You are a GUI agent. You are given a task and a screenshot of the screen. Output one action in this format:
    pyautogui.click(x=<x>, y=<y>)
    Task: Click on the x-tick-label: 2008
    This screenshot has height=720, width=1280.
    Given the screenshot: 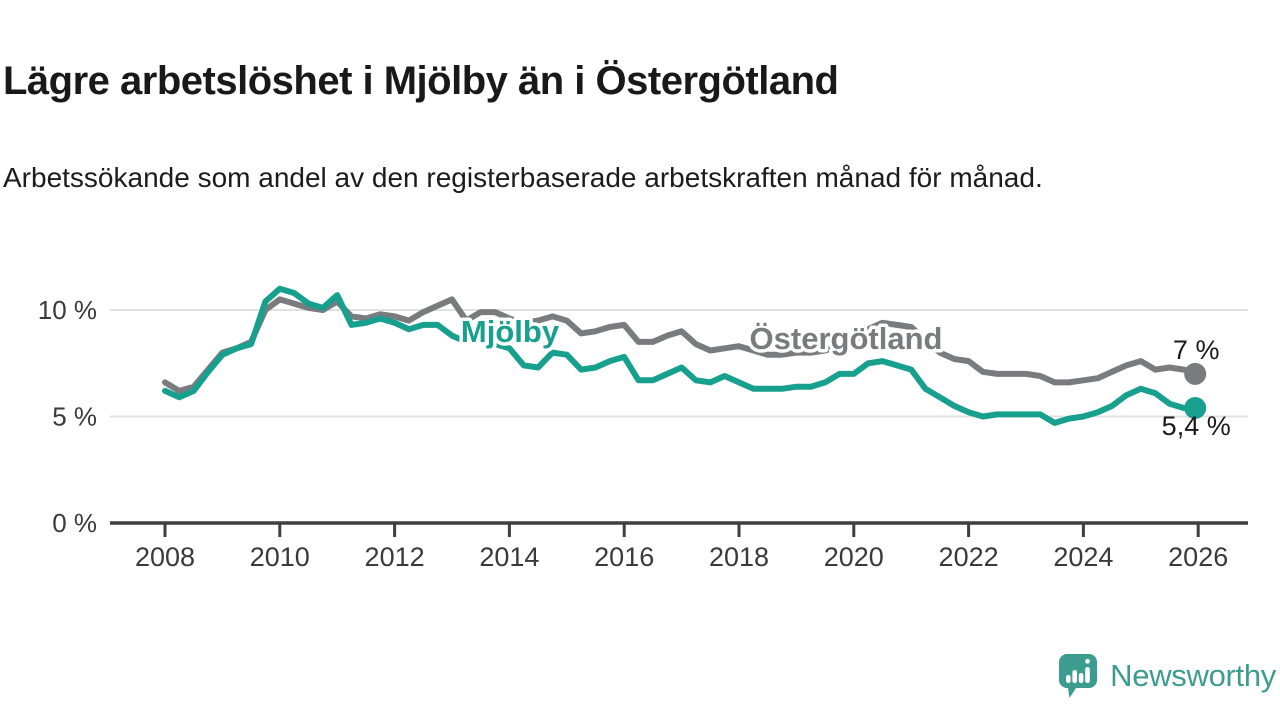 What is the action you would take?
    pyautogui.click(x=165, y=557)
    